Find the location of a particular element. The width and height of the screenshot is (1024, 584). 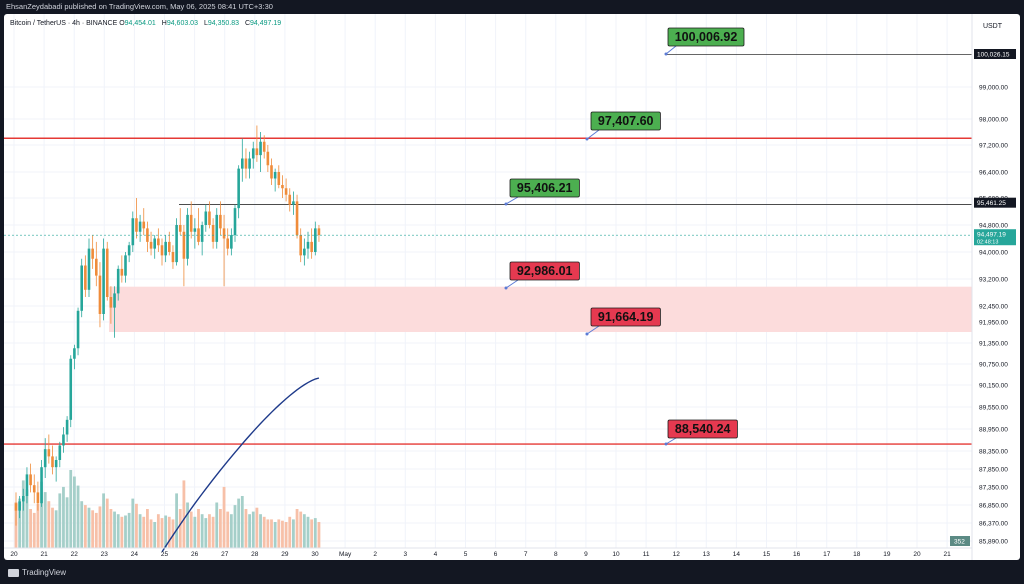

level-label-text: 88,540.24 is located at coordinates (703, 429).